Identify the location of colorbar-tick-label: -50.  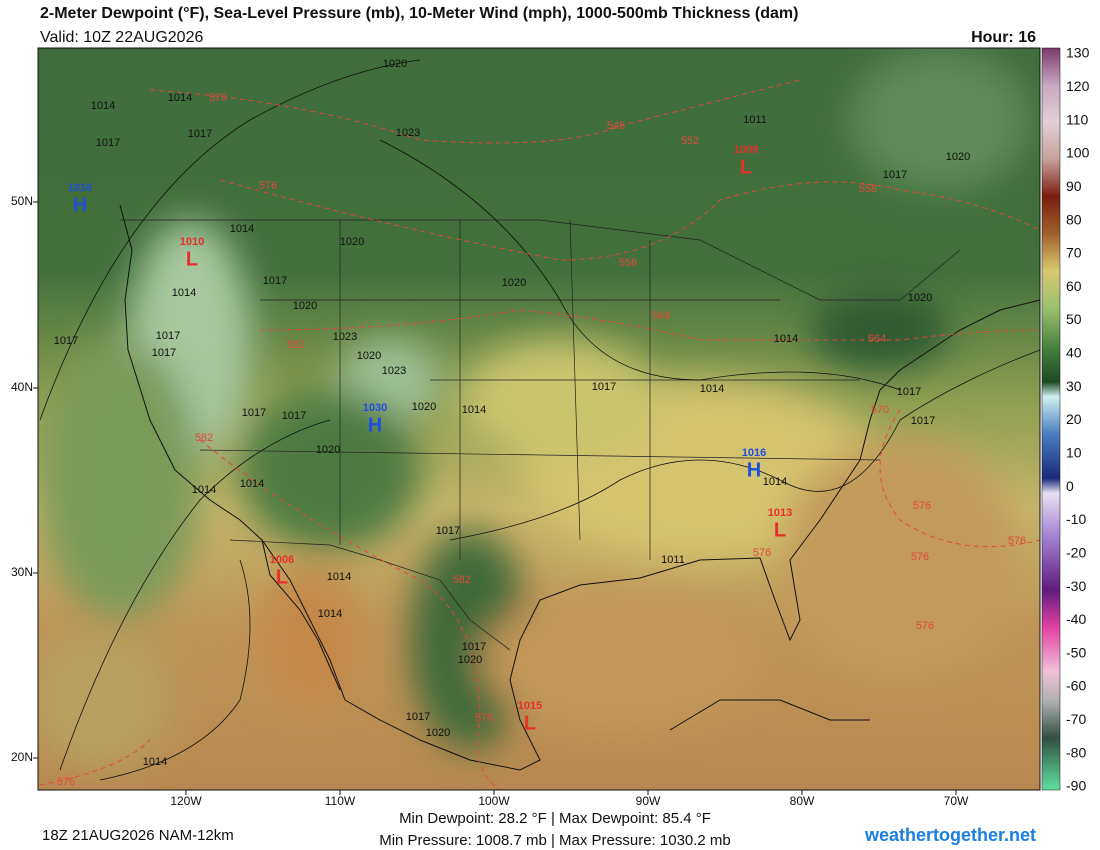
(1076, 652).